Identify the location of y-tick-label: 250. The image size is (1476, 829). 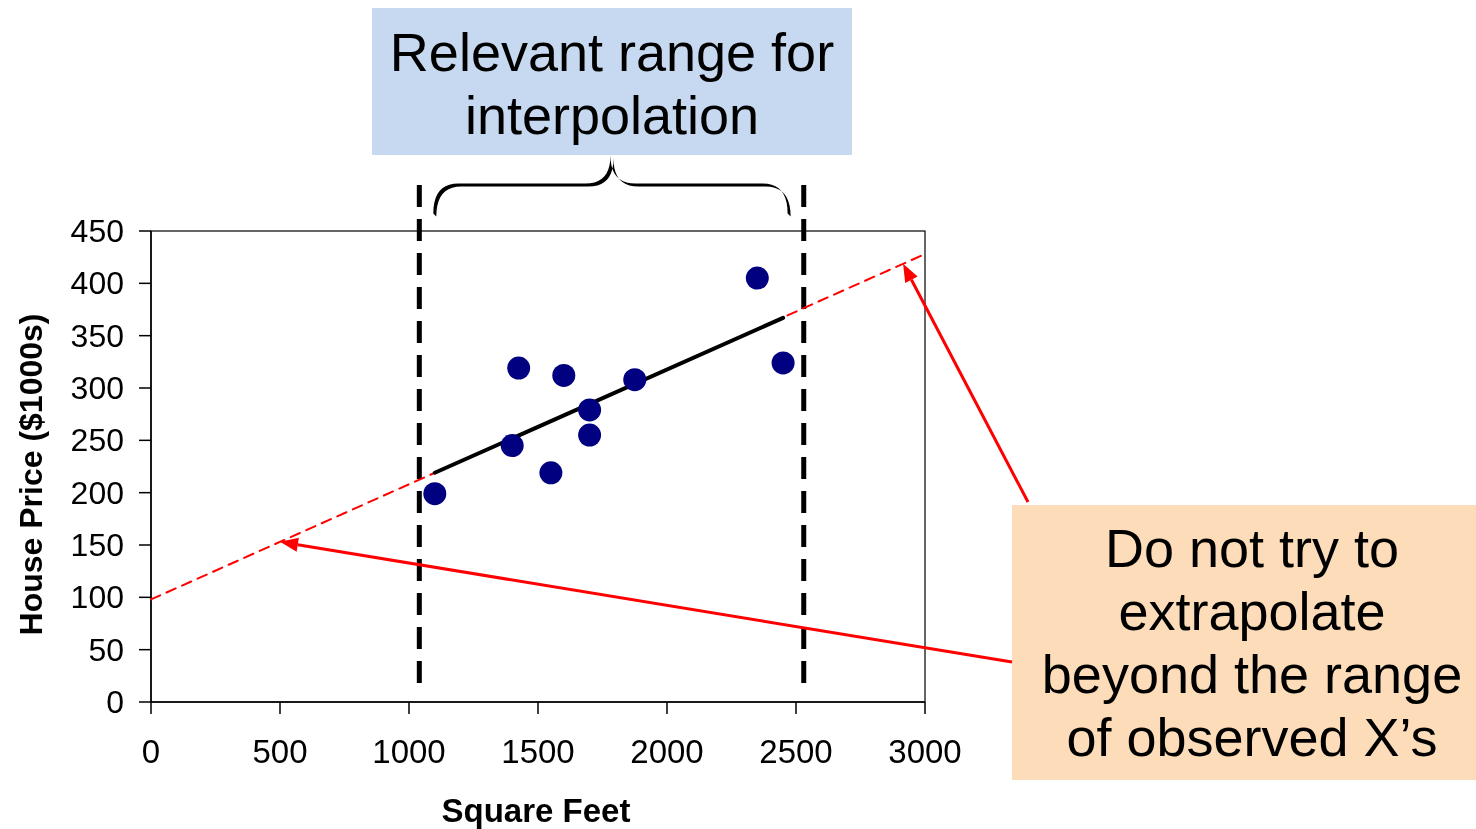
(97, 440).